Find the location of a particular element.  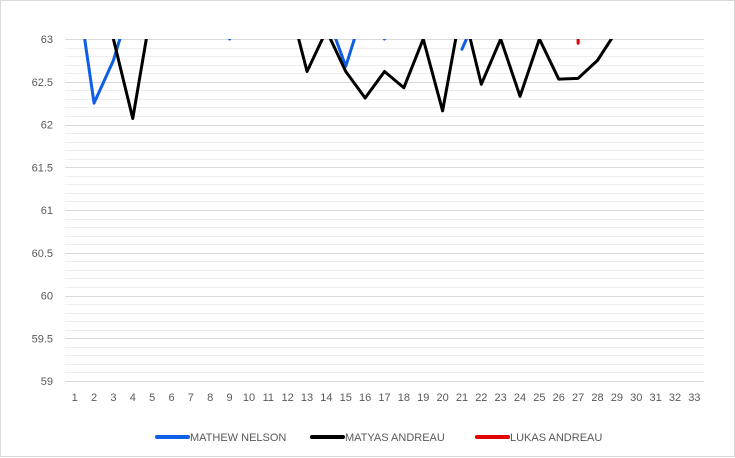

x-tick-label: 27 is located at coordinates (578, 398).